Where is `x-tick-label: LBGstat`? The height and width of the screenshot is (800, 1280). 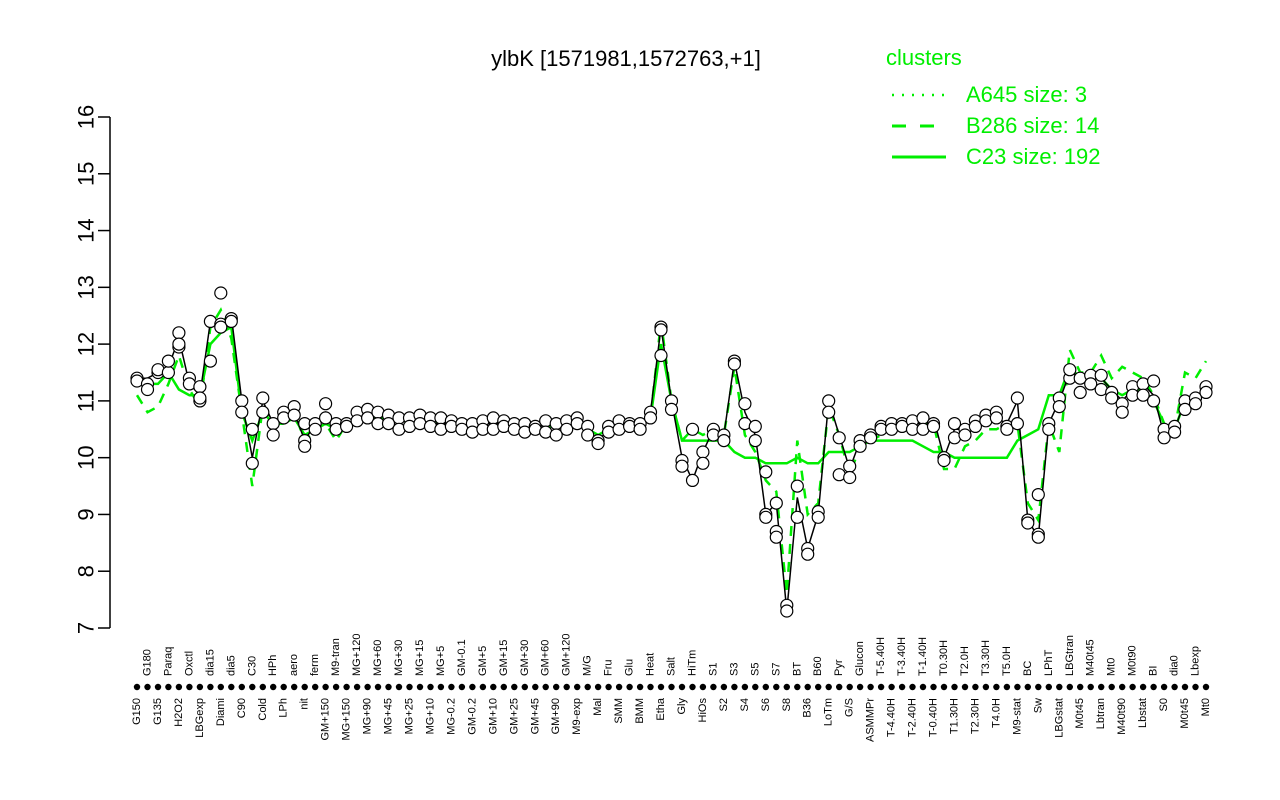
x-tick-label: LBGstat is located at coordinates (1059, 718).